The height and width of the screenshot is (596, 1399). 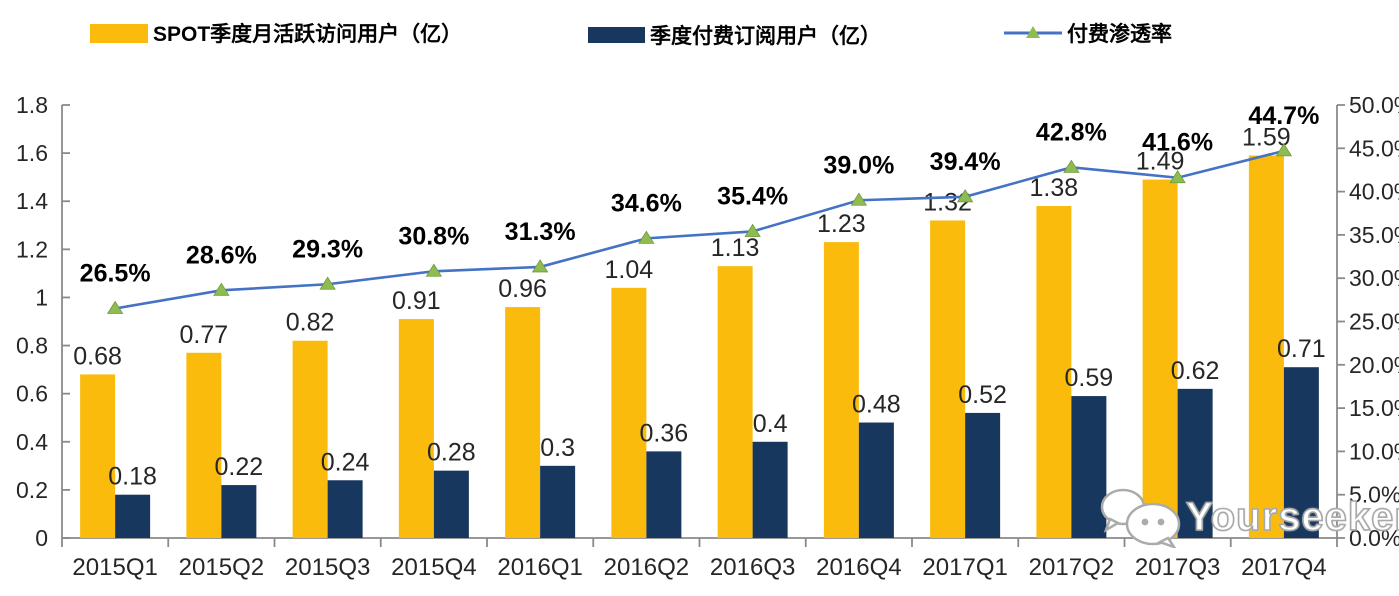 I want to click on penetration-legend-label: 付费渗透率, so click(x=1119, y=34).